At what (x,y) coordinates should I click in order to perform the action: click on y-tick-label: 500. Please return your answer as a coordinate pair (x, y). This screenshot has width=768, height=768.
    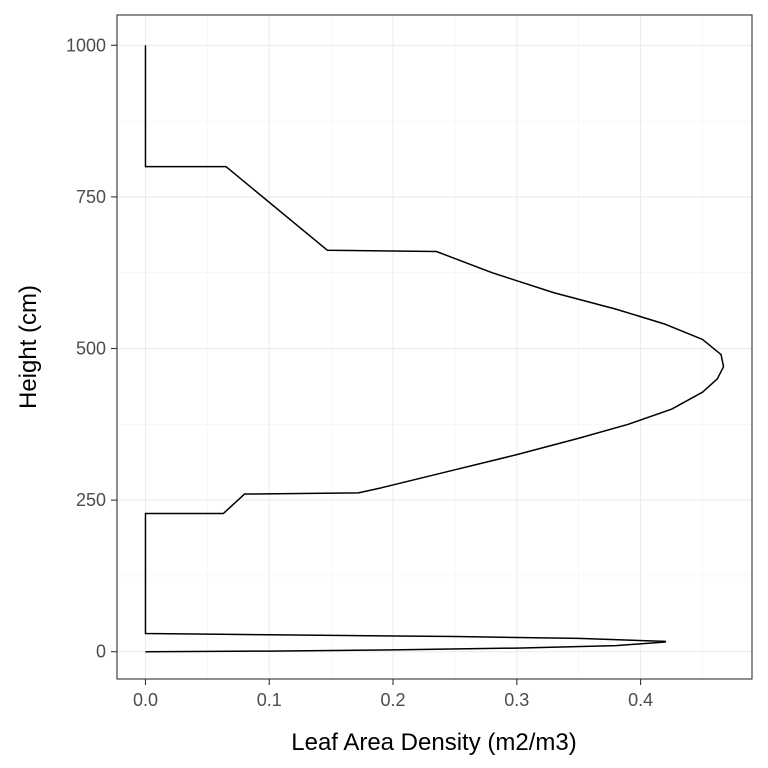
    Looking at the image, I should click on (91, 349).